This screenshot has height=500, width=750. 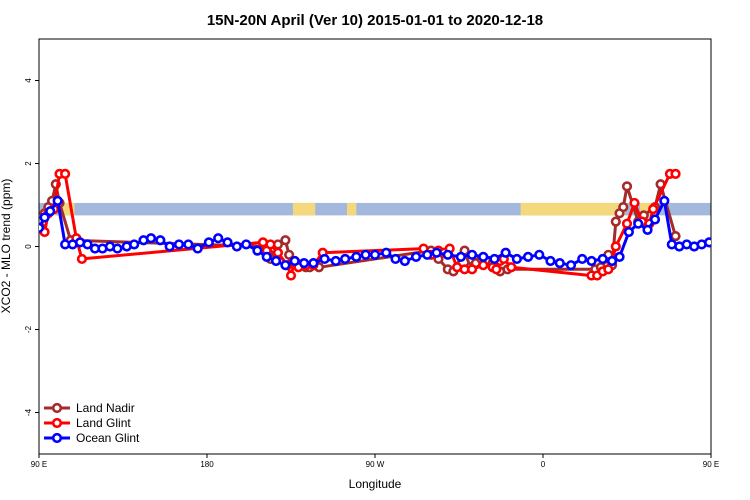 I want to click on x-axis-label: Longitude, so click(x=375, y=484).